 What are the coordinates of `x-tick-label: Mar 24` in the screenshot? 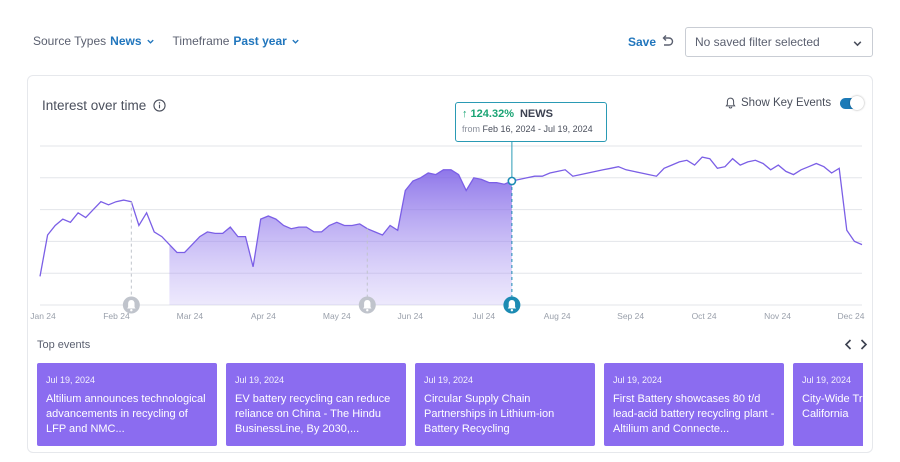 It's located at (190, 316).